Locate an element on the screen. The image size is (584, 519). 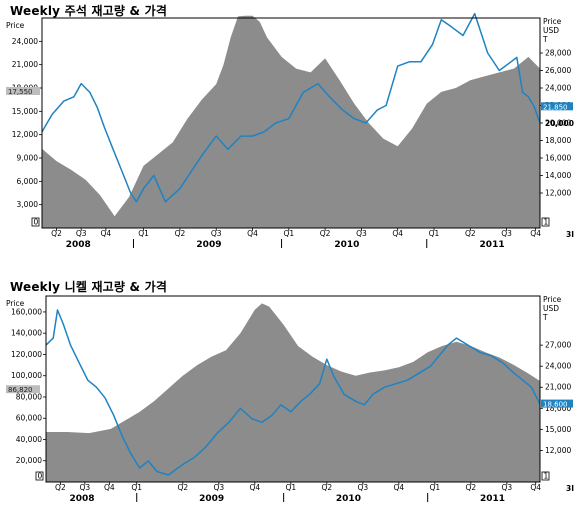
right-tick-label: 28,000 is located at coordinates (558, 53).